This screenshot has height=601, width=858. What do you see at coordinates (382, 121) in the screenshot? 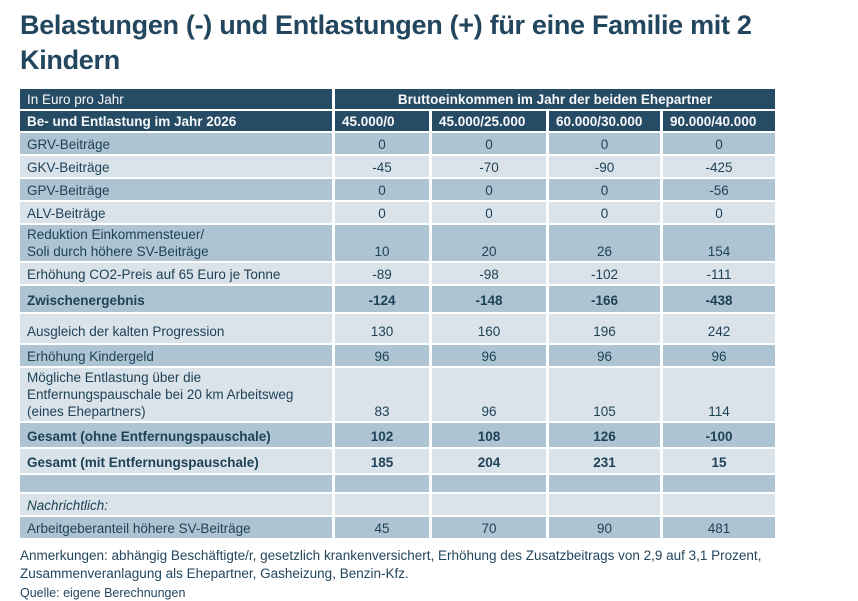
I see `column-header: 45.000/0` at bounding box center [382, 121].